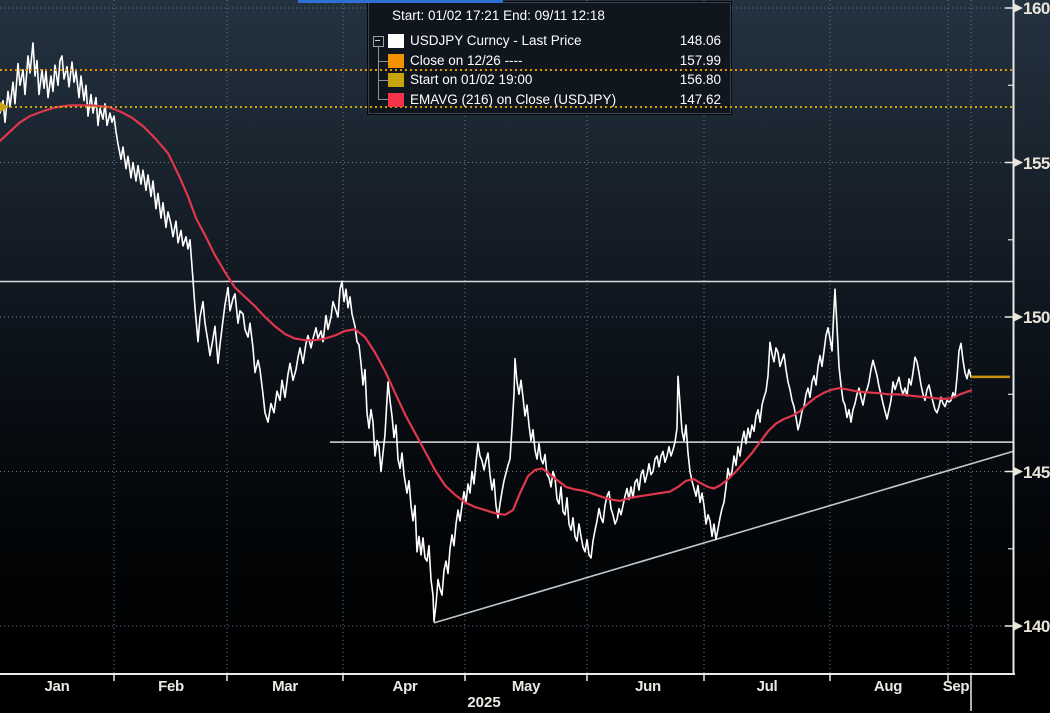 The height and width of the screenshot is (713, 1050). I want to click on legend-date-range: Start: 01/02 17:21 End: 09/11 12:18, so click(498, 15).